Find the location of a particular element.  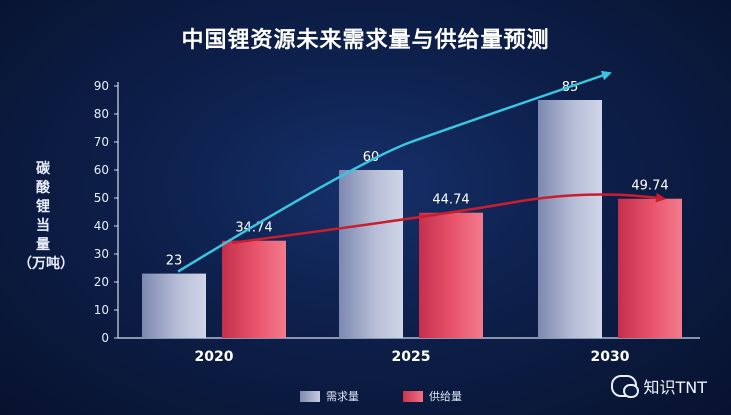

legend-swatch-supply is located at coordinates (413, 396).